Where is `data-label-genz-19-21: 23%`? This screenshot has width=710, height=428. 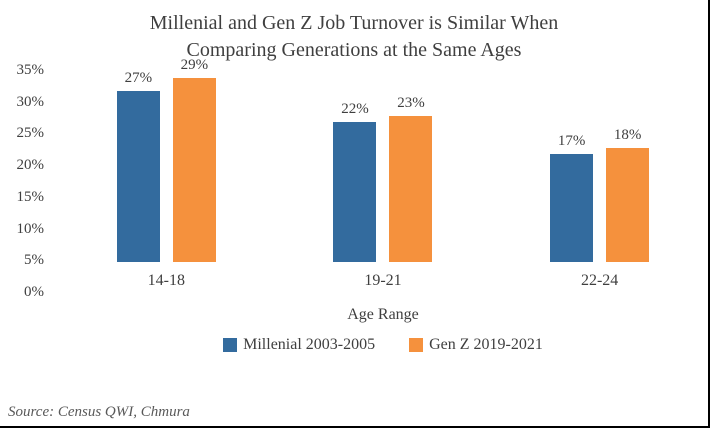
data-label-genz-19-21: 23% is located at coordinates (411, 103).